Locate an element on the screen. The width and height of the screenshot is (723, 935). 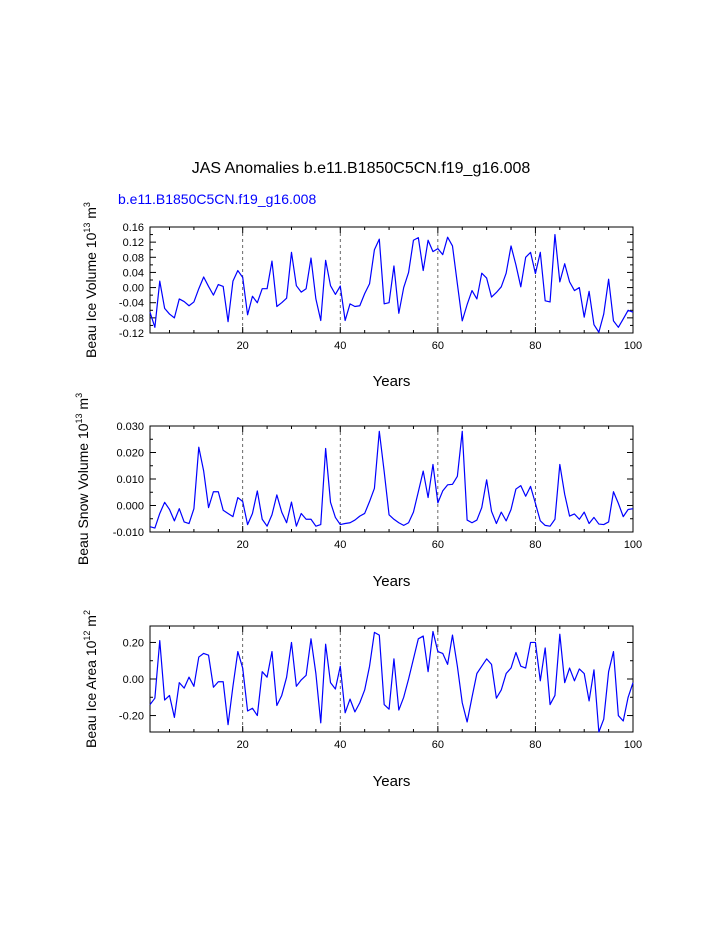
y-tick-label: -0.12 is located at coordinates (131, 334).